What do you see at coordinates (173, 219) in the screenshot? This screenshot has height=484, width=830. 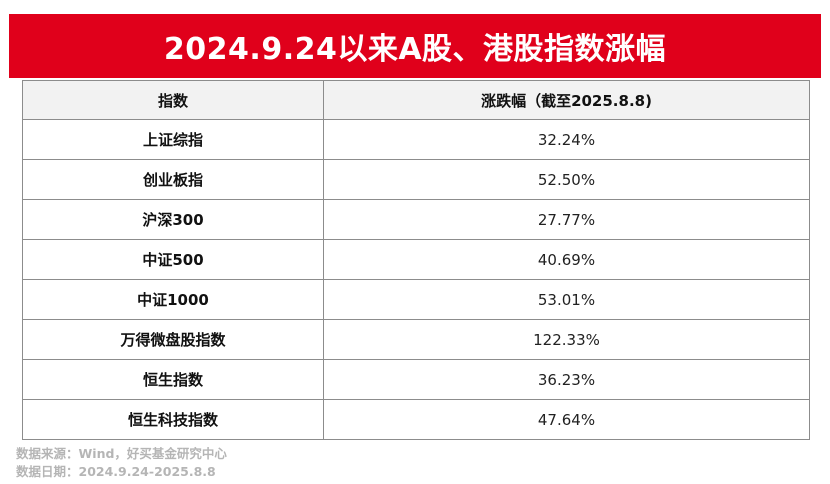 I see `index-name-cell: 沪深300` at bounding box center [173, 219].